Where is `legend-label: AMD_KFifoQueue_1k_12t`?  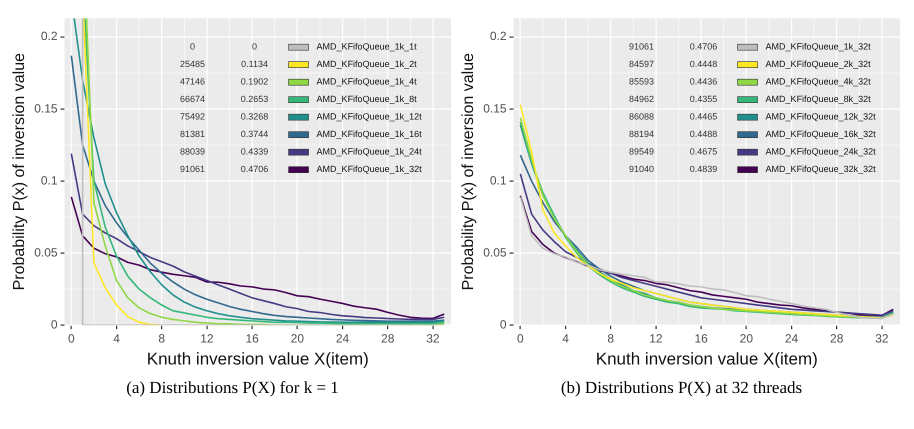
legend-label: AMD_KFifoQueue_1k_12t is located at coordinates (369, 117).